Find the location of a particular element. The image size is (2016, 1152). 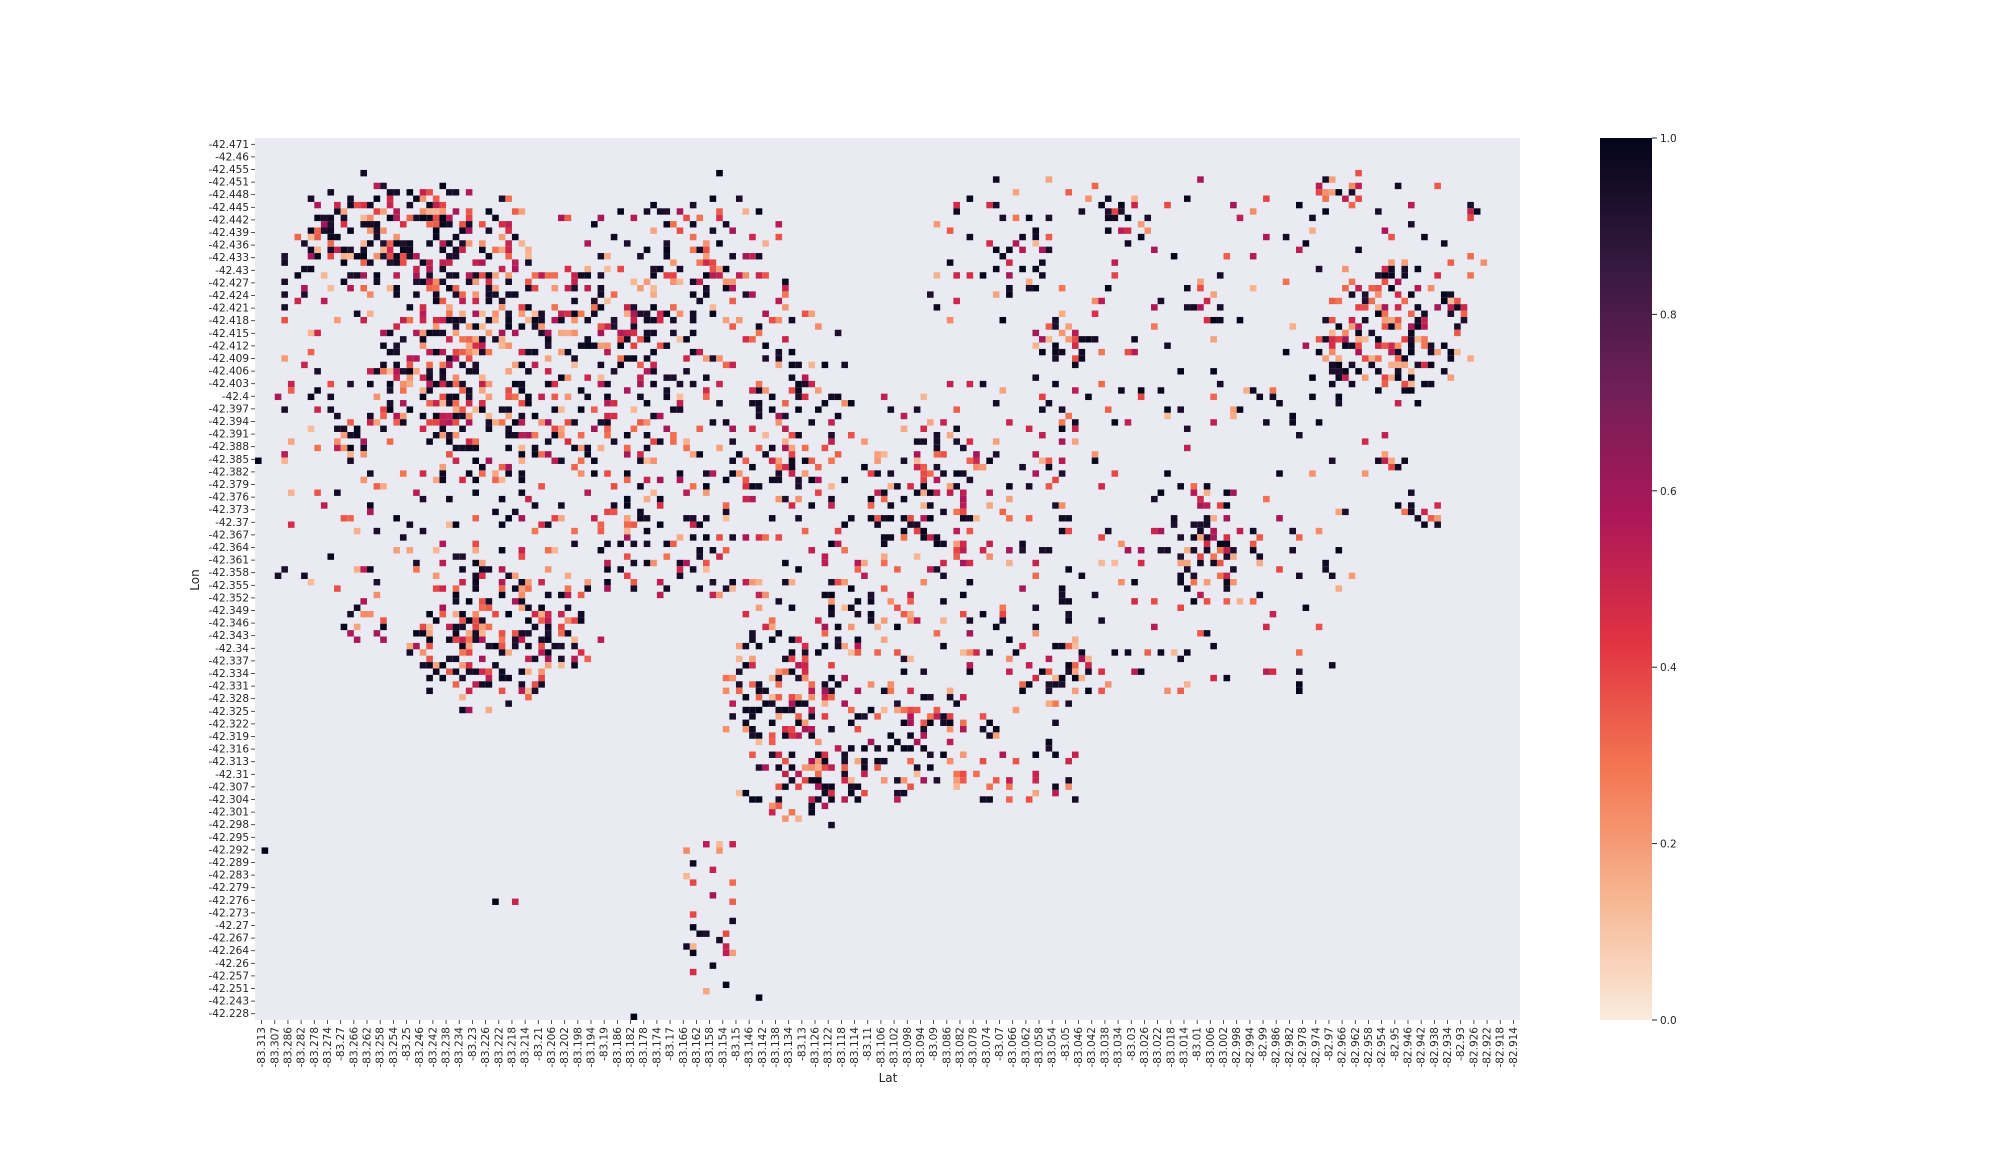

y-tick-label: -42.455 is located at coordinates (228, 170).